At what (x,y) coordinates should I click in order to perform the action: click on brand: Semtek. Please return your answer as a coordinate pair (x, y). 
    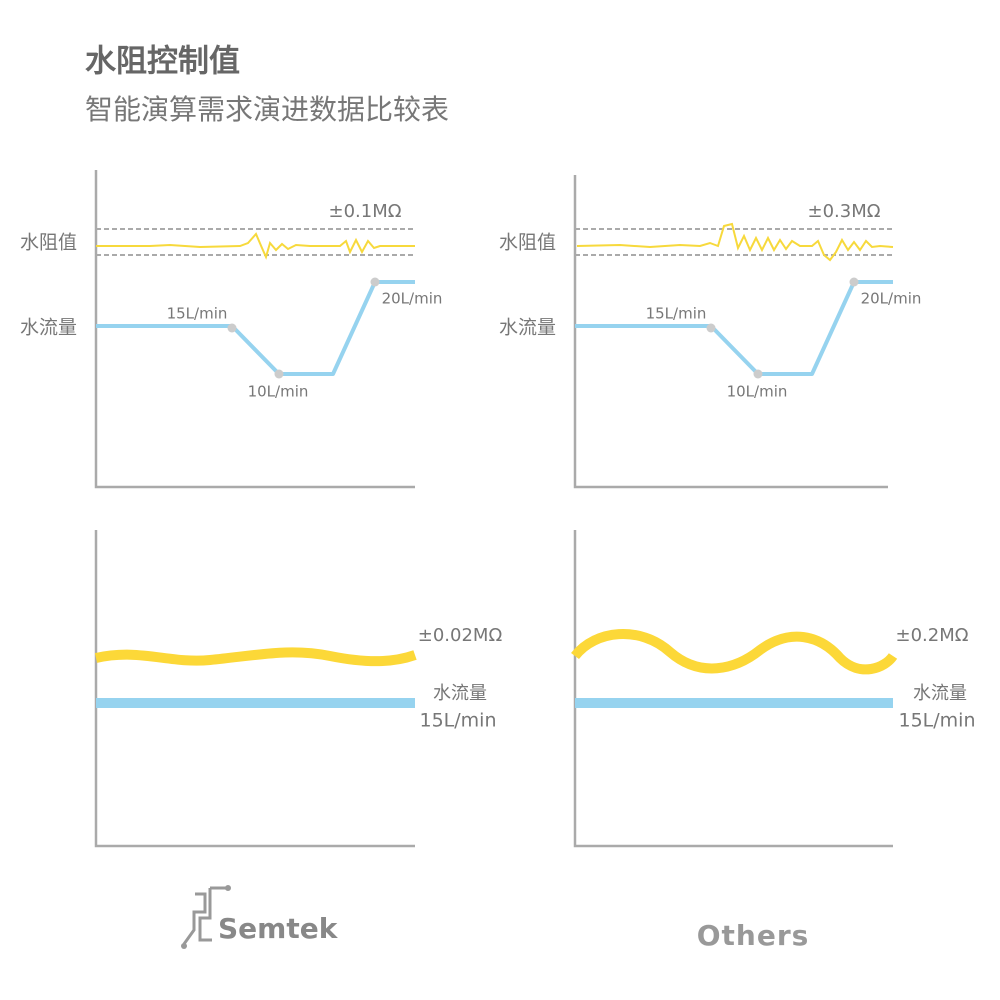
    Looking at the image, I should click on (278, 928).